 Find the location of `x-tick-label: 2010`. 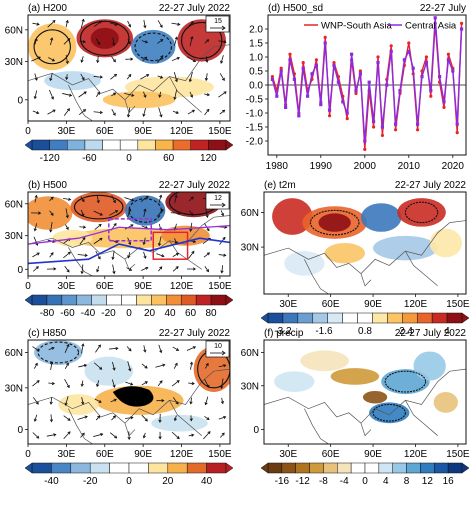

x-tick-label: 2010 is located at coordinates (409, 166).